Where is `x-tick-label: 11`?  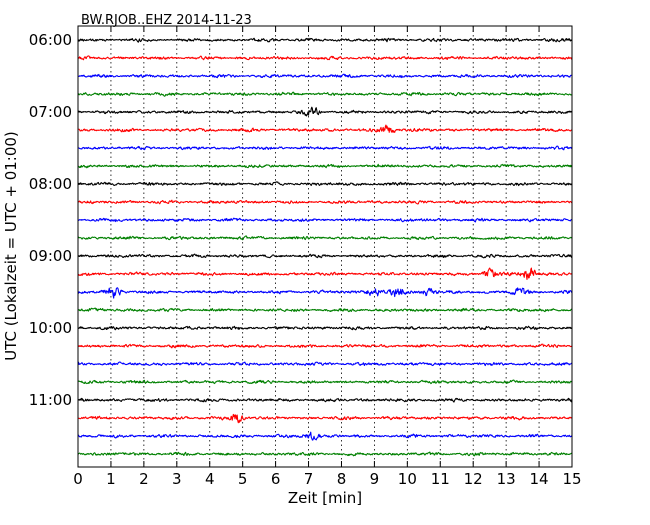 x-tick-label: 11 is located at coordinates (440, 479).